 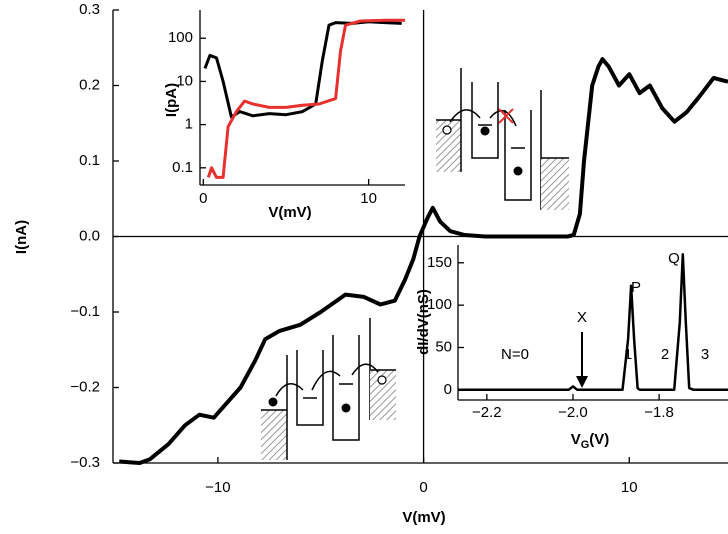 What do you see at coordinates (665, 354) in the screenshot?
I see `annotation: 2` at bounding box center [665, 354].